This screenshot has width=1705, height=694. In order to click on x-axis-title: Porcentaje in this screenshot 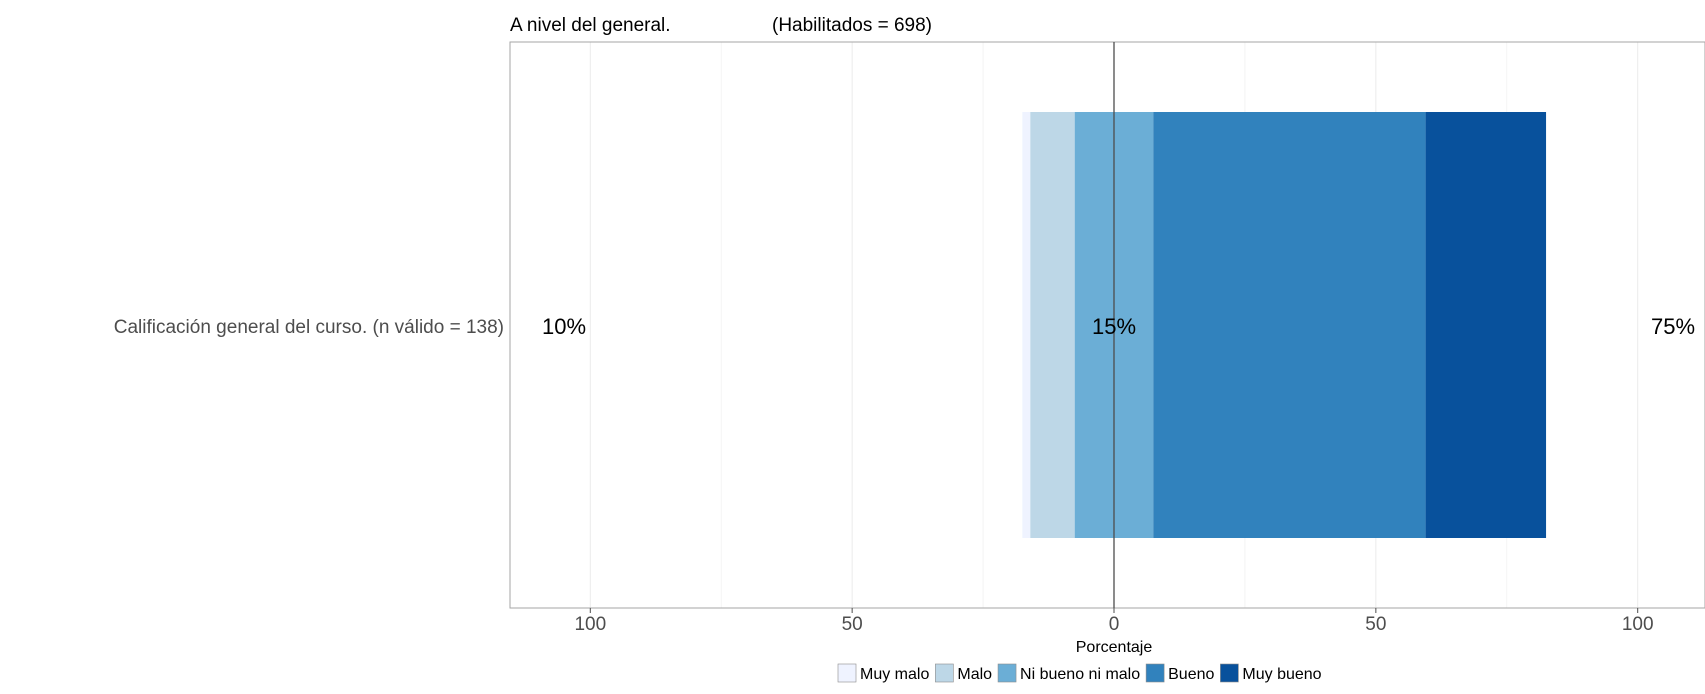, I will do `click(1114, 647)`.